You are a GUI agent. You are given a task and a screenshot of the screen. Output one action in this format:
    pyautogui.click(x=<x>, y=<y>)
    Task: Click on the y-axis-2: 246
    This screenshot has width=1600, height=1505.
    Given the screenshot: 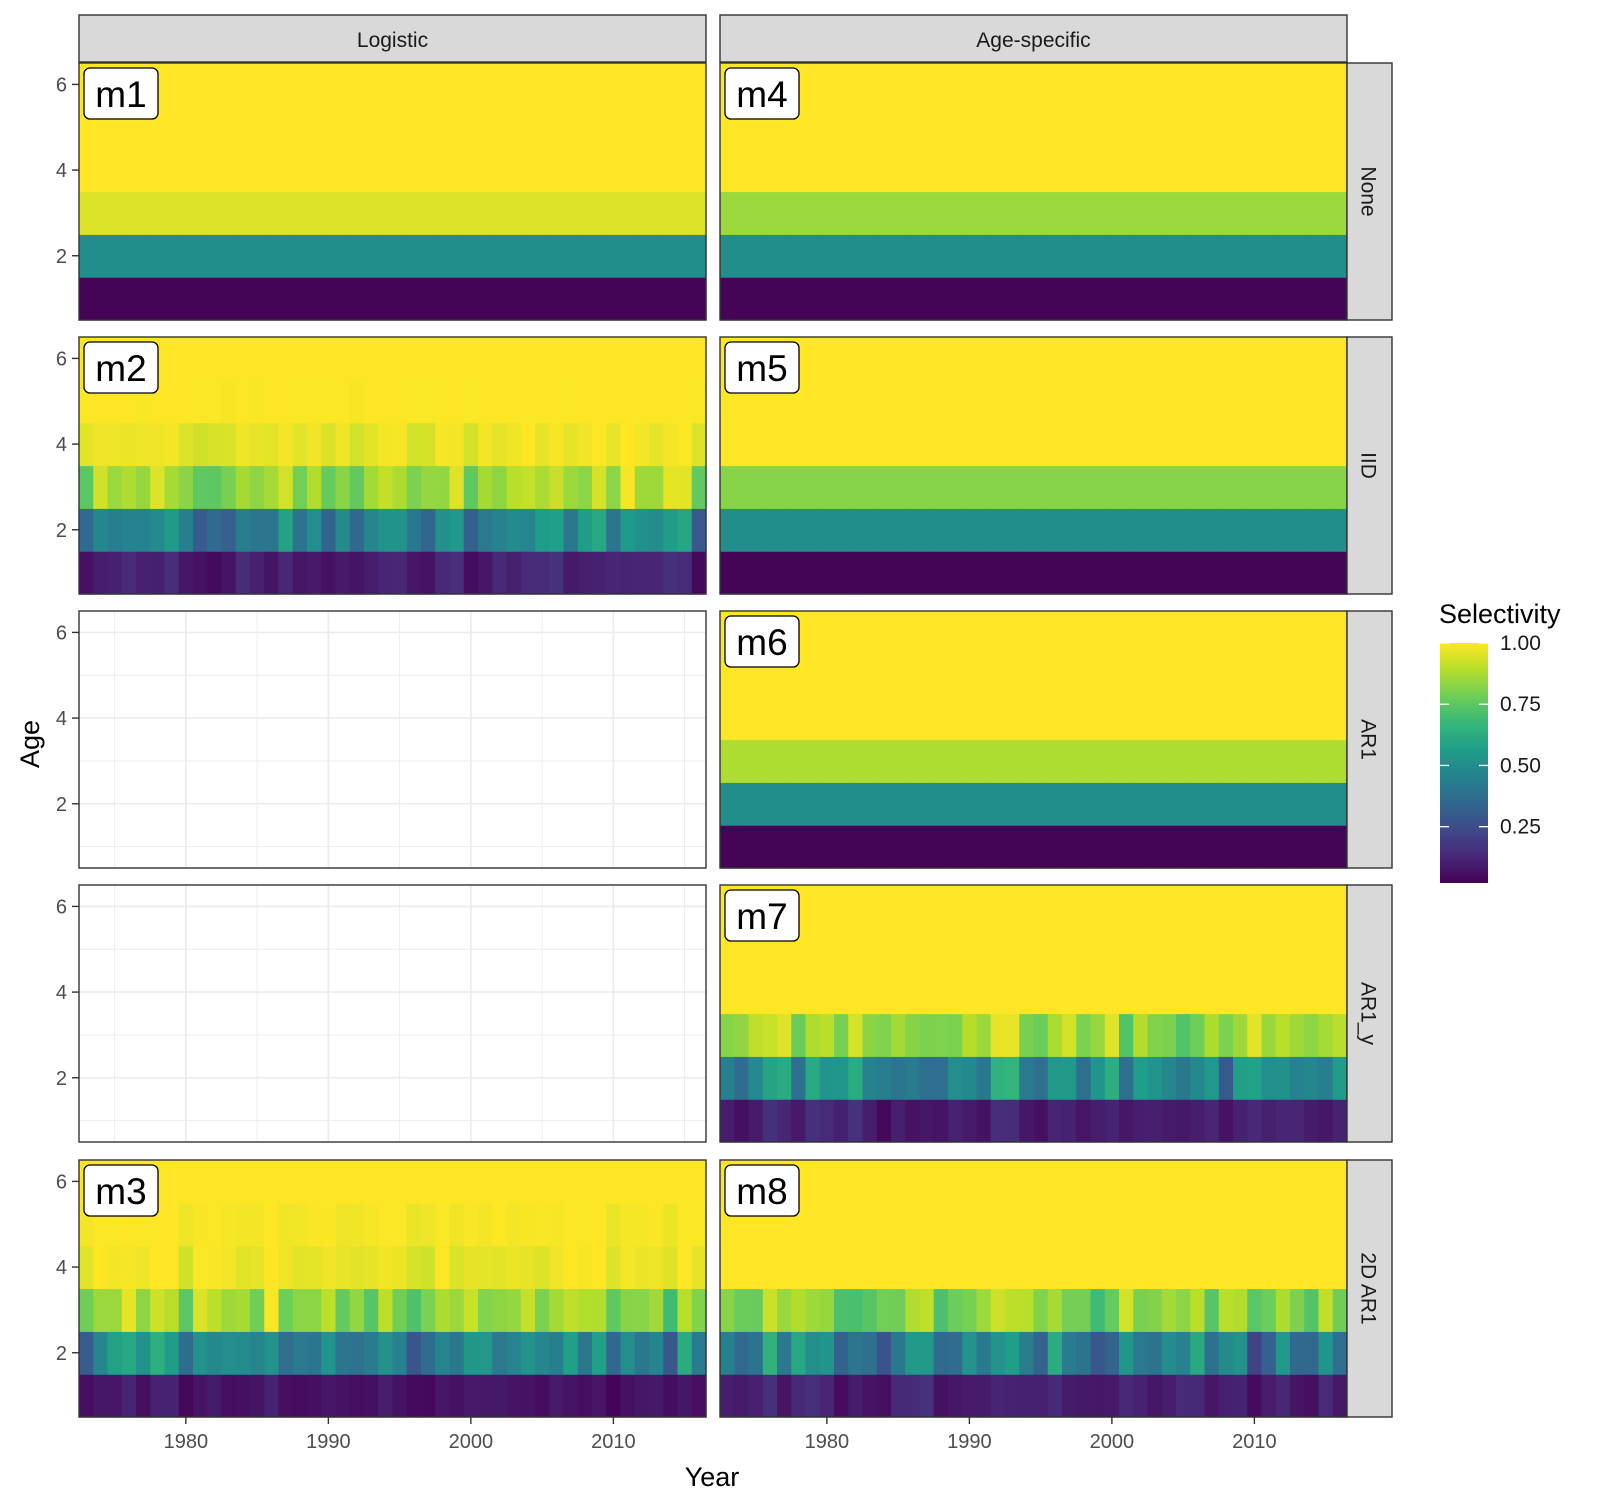 What is the action you would take?
    pyautogui.click(x=67, y=719)
    